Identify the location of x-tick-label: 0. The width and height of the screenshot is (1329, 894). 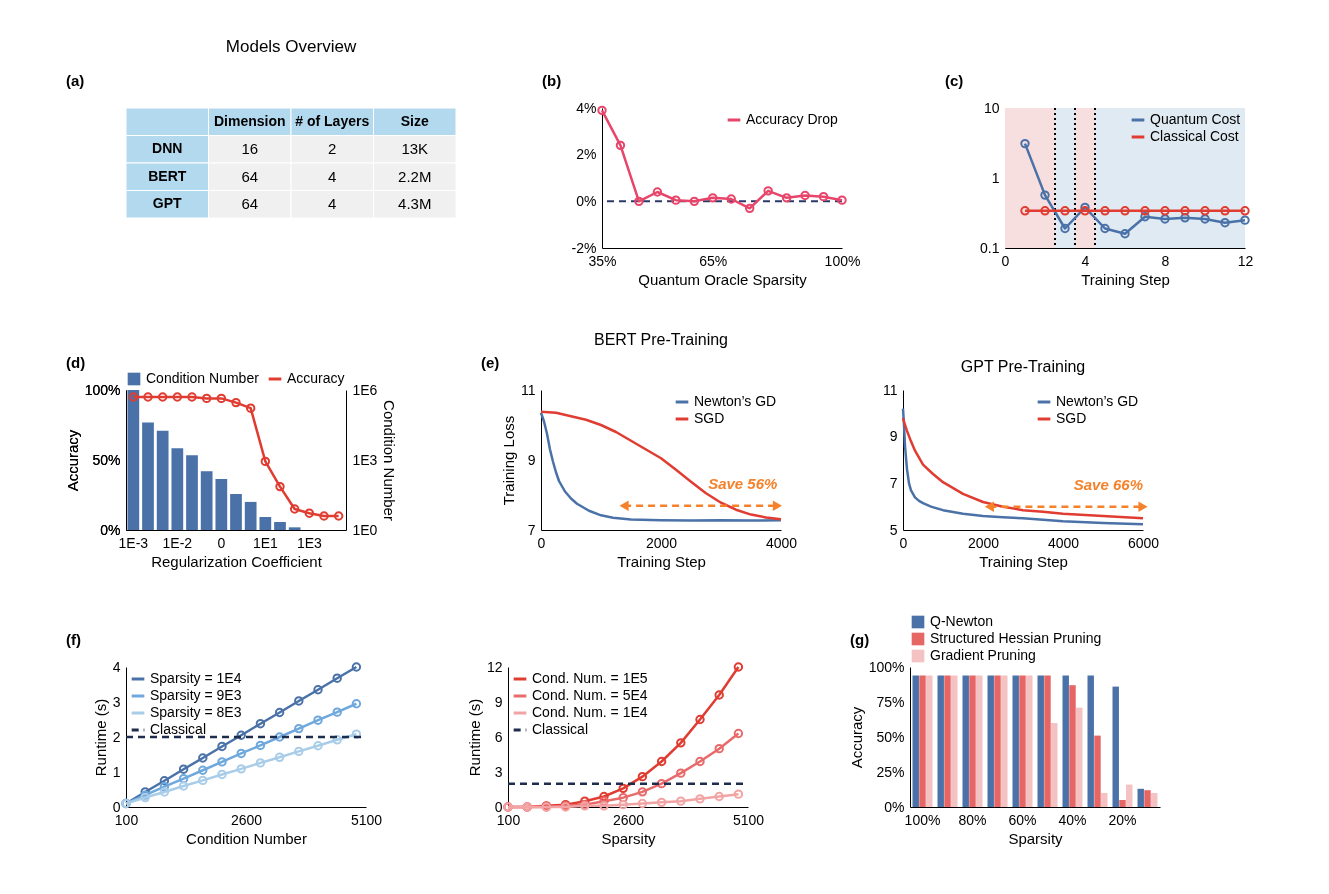
(221, 542).